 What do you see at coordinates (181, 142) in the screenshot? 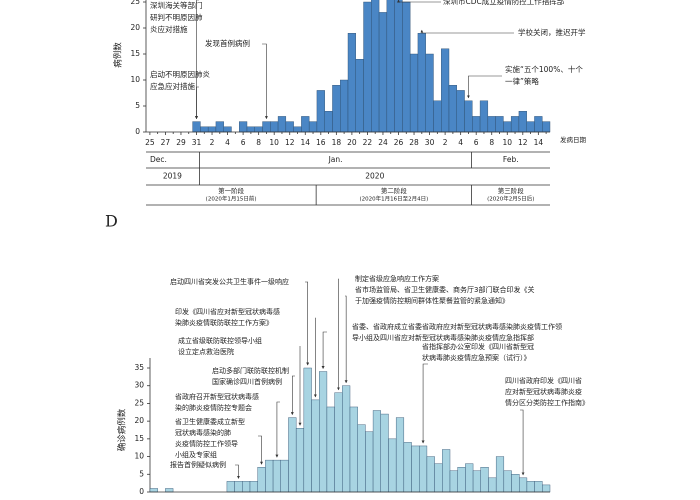
I see `x-tick-label: 29` at bounding box center [181, 142].